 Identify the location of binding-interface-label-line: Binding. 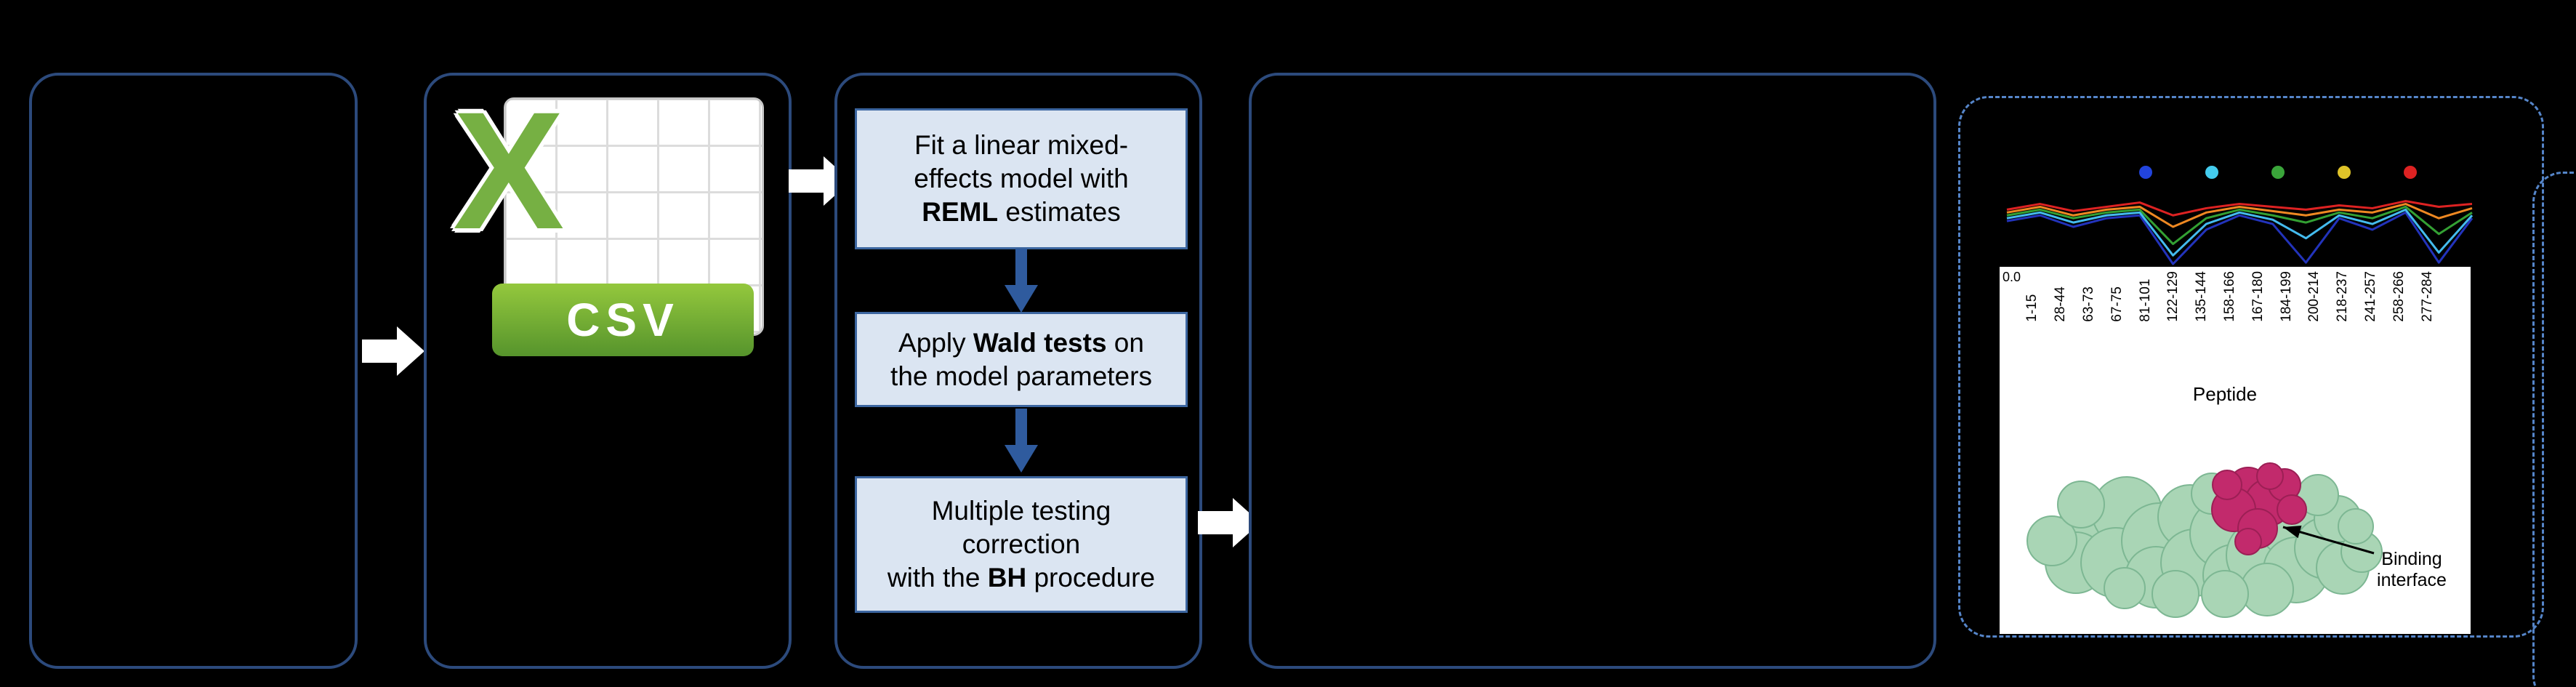
(2411, 559).